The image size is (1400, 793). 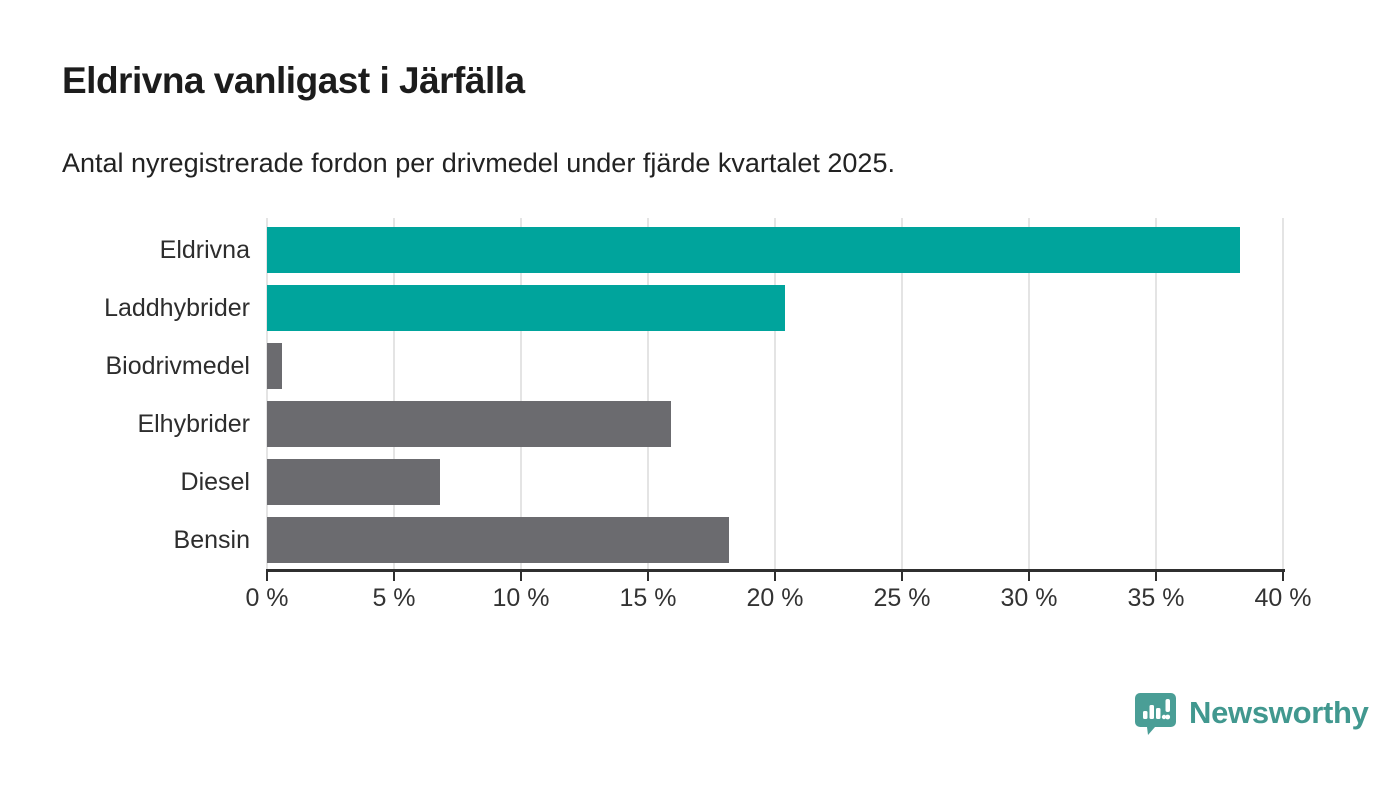 What do you see at coordinates (1155, 712) in the screenshot?
I see `bar-chart-pin-icon` at bounding box center [1155, 712].